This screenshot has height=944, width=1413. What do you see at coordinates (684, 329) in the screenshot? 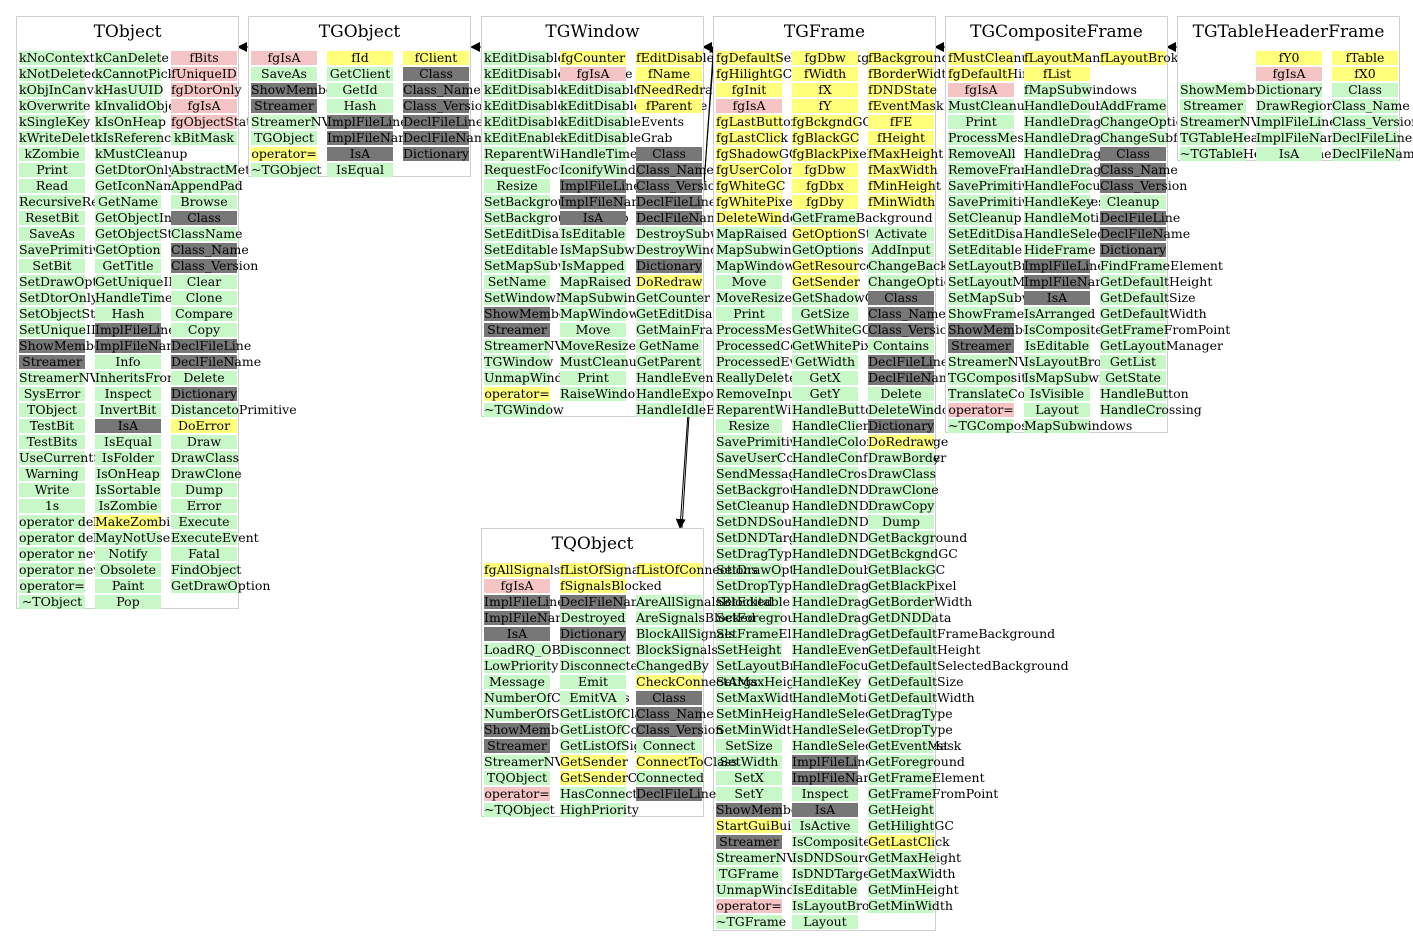
I see `member-entry: GetMainFrame` at bounding box center [684, 329].